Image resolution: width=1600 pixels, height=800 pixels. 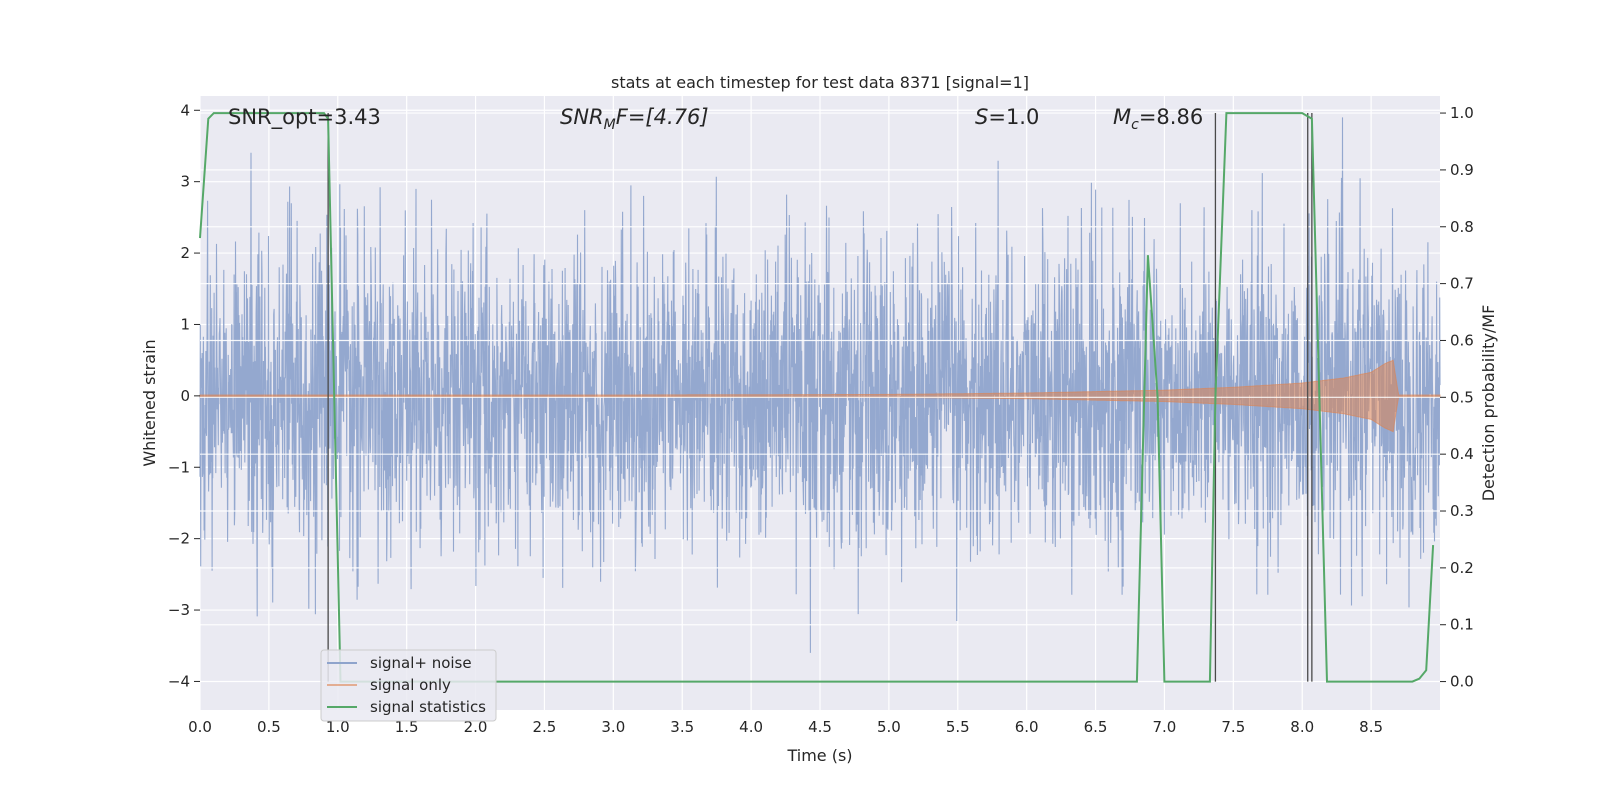 I want to click on annotation-s-italic: S, so click(x=981, y=117).